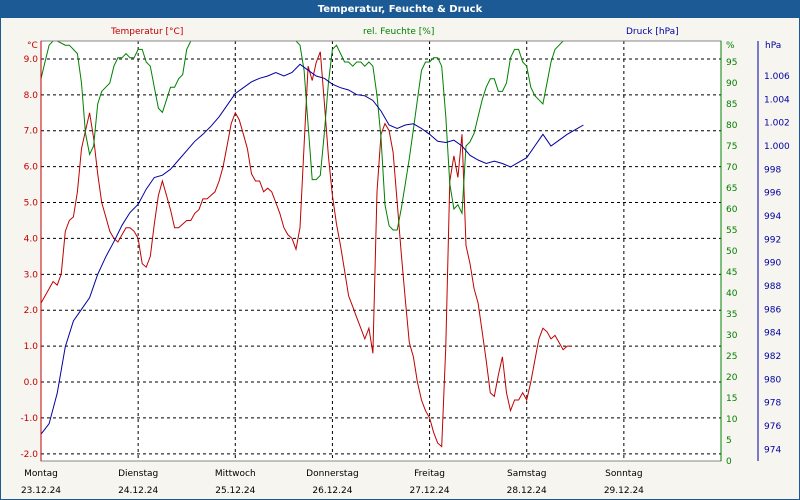  What do you see at coordinates (732, 420) in the screenshot?
I see `humidity-tick-label: 10` at bounding box center [732, 420].